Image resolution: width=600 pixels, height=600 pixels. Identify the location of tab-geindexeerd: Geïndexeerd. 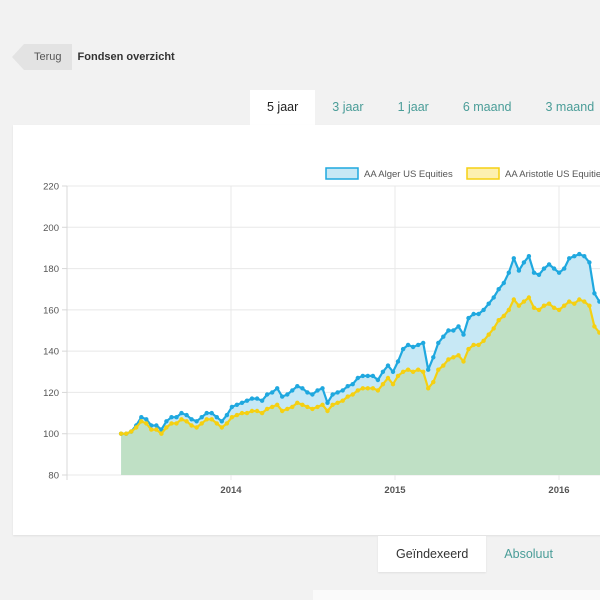
(432, 554).